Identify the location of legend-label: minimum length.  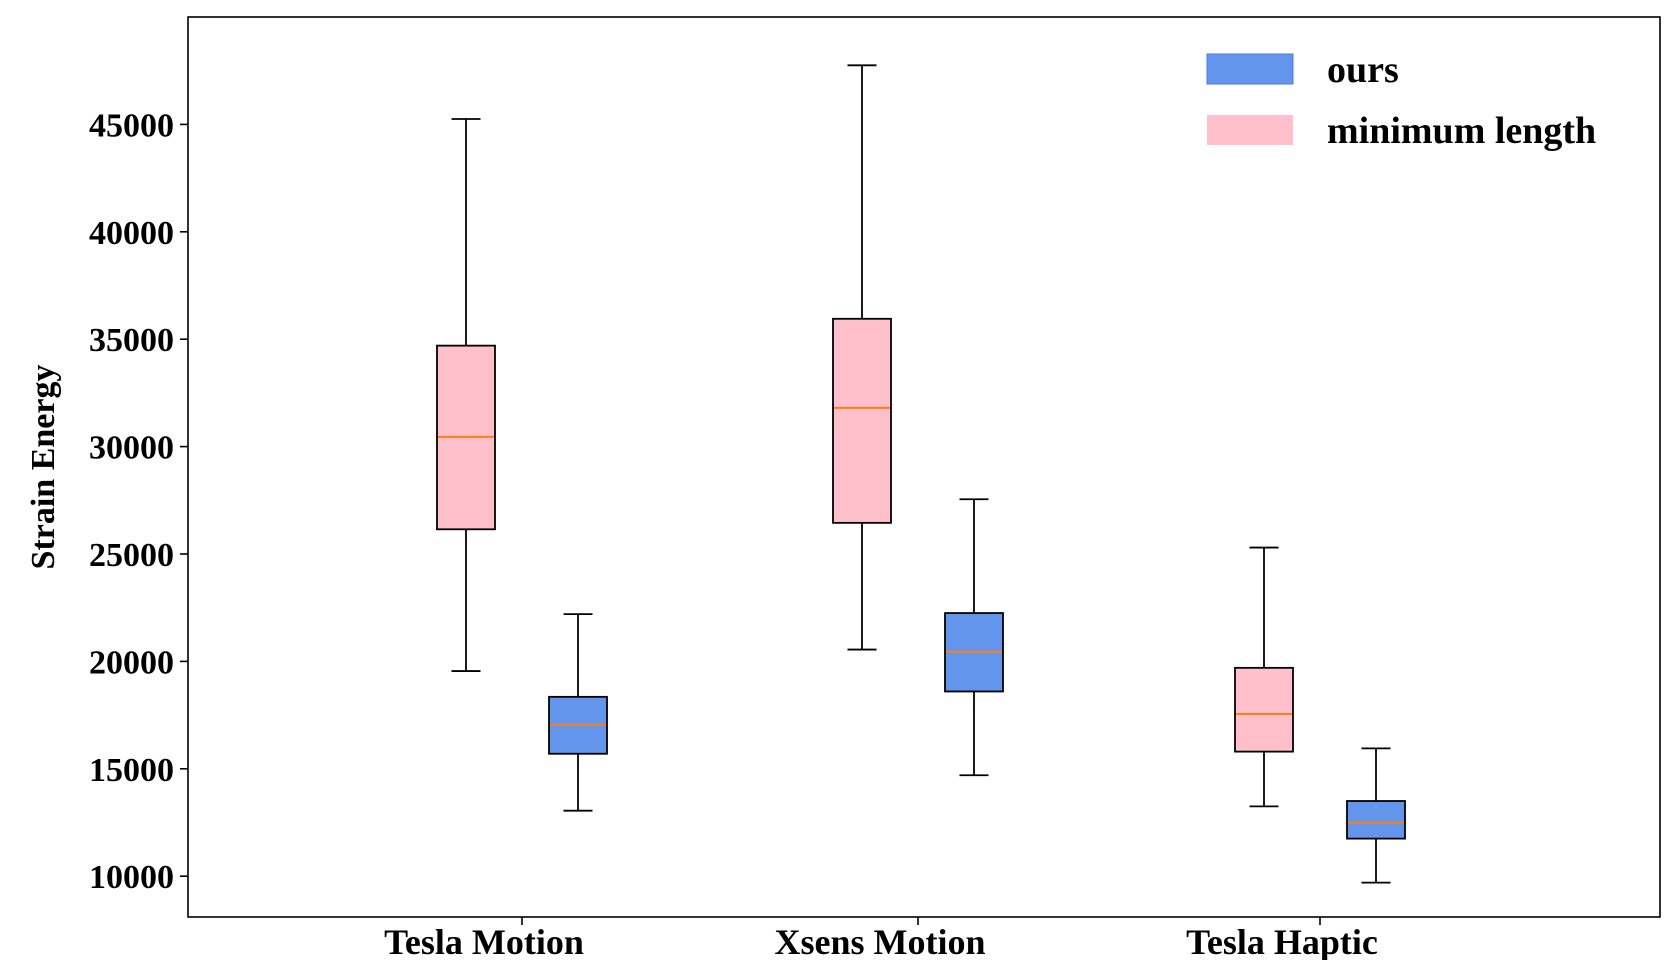
(1461, 131).